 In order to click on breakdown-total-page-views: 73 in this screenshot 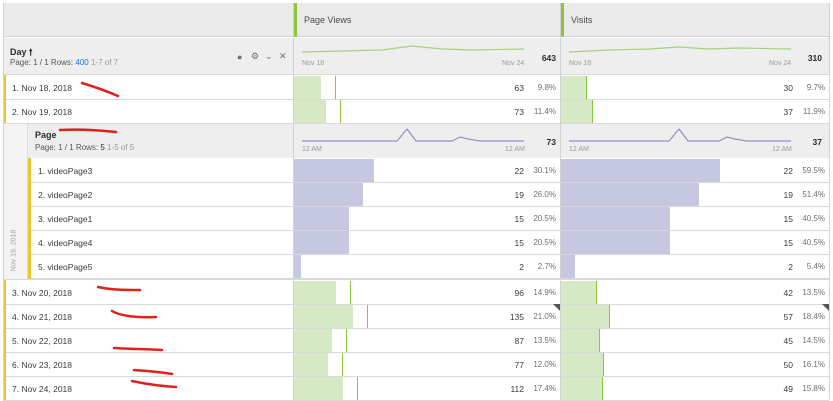, I will do `click(551, 142)`.